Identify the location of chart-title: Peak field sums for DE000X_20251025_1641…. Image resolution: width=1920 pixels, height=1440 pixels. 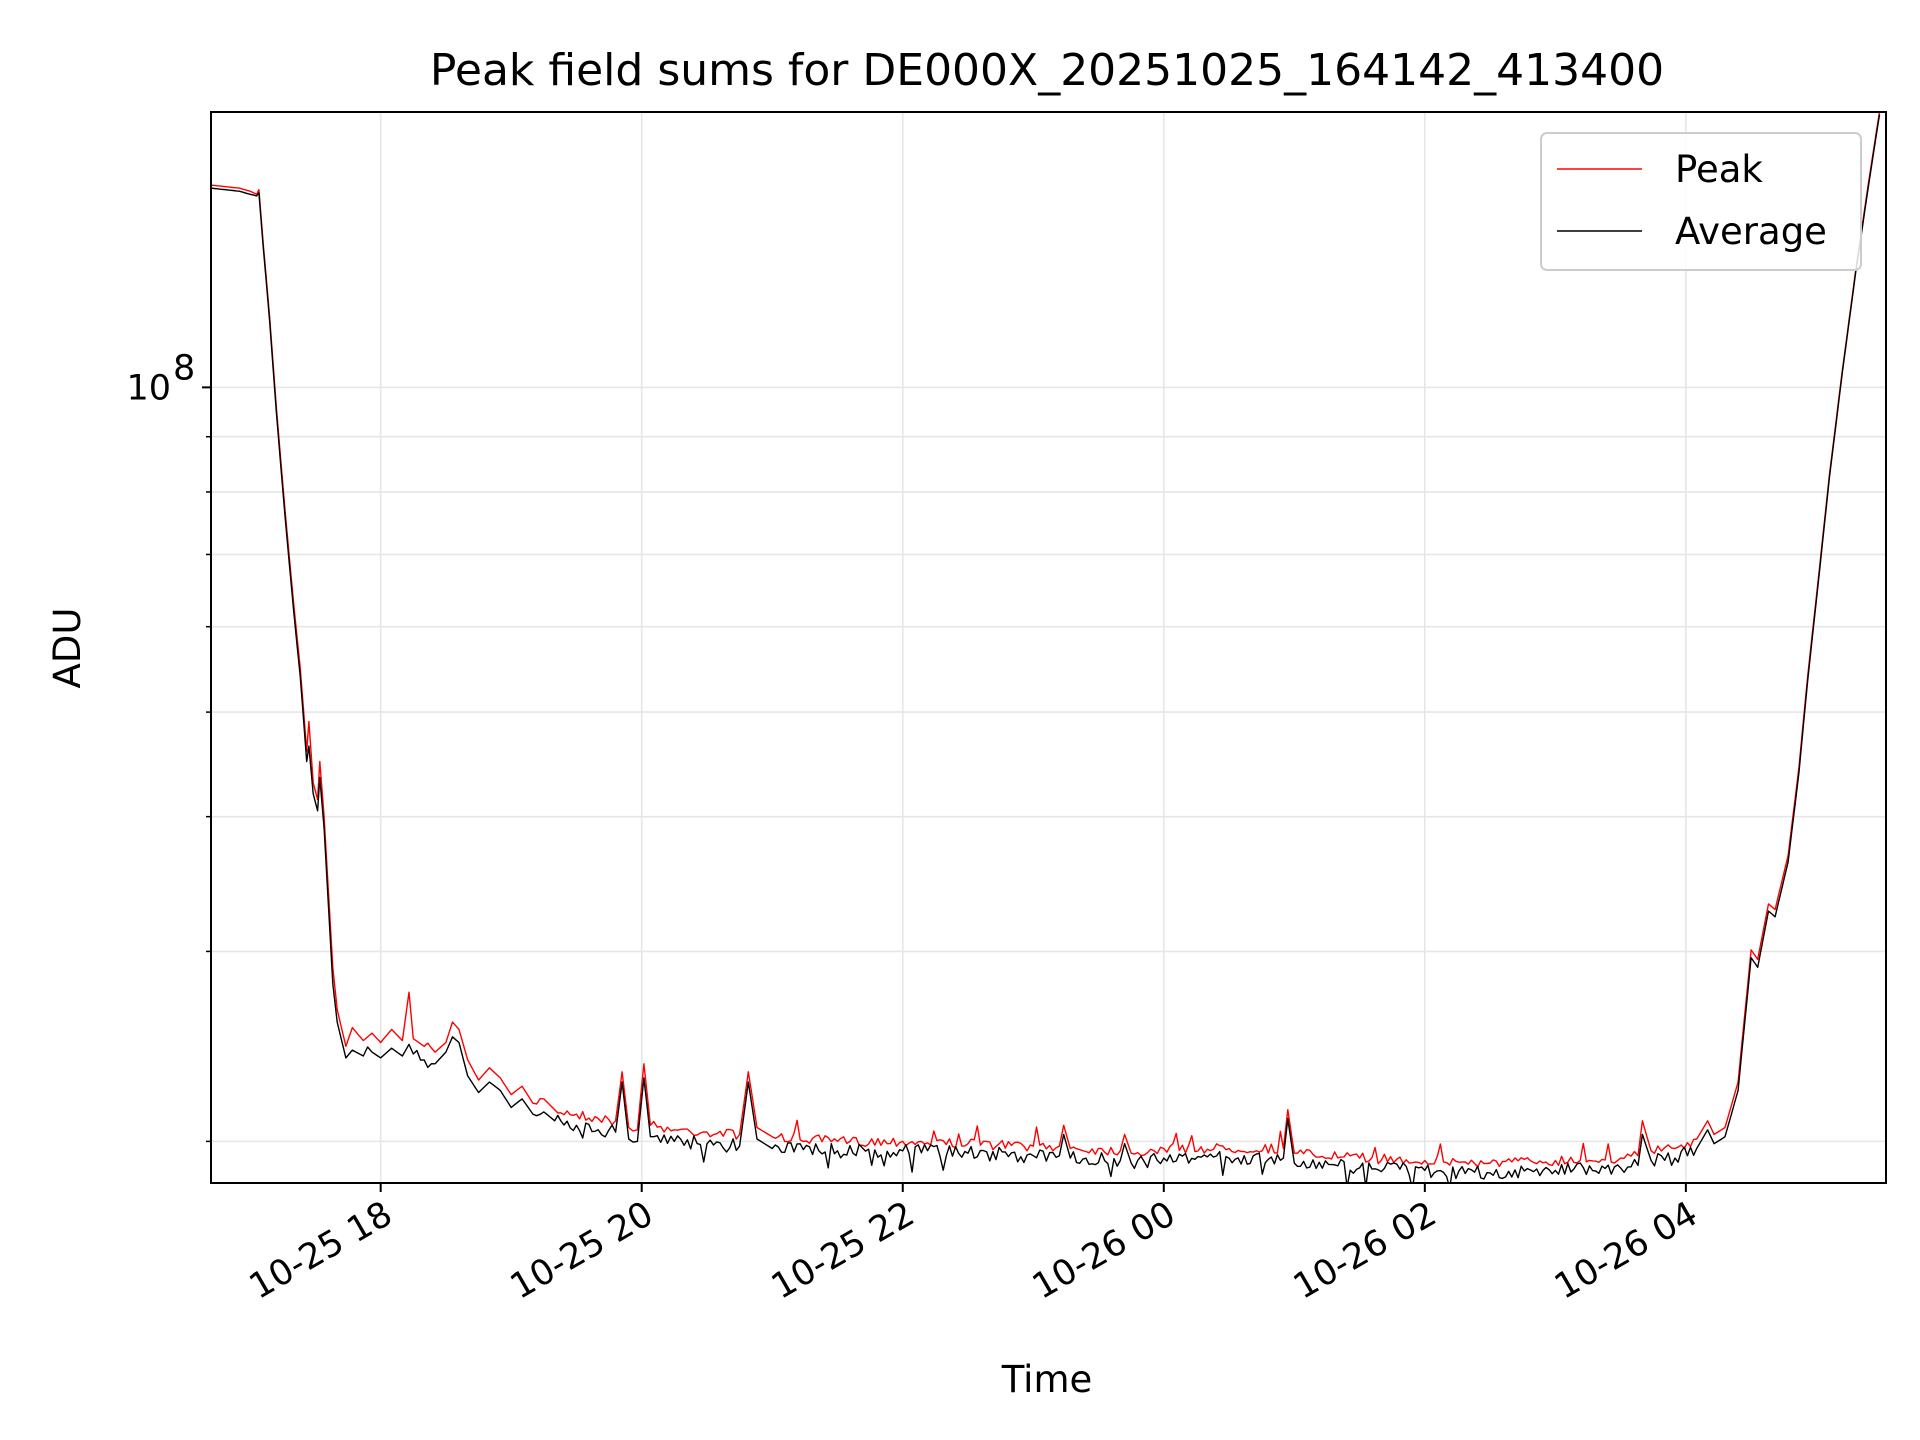
(1047, 70).